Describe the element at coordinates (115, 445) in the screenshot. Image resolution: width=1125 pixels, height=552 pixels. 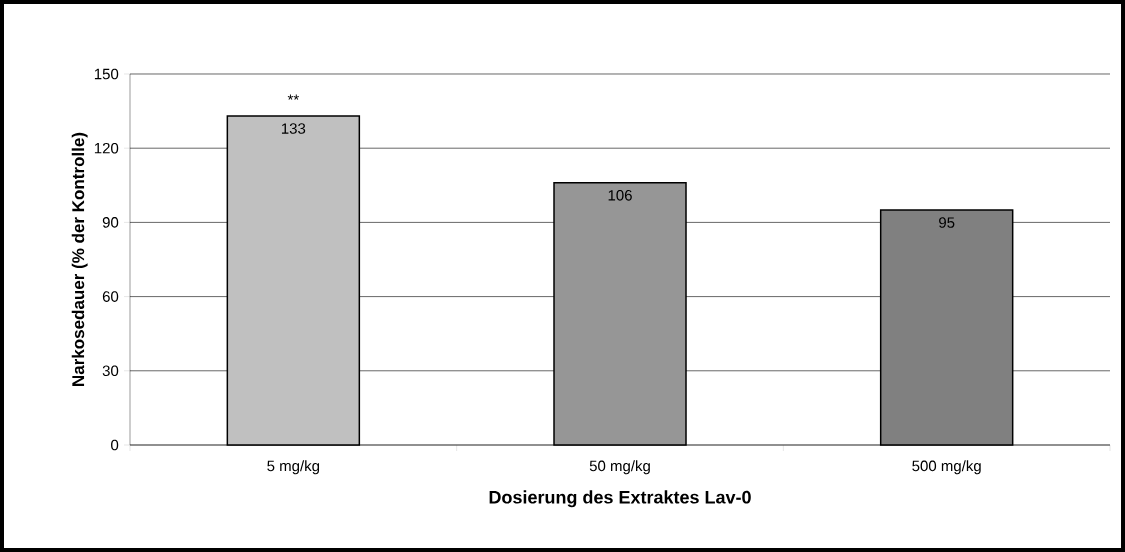
I see `y-tick-label: 0` at that location.